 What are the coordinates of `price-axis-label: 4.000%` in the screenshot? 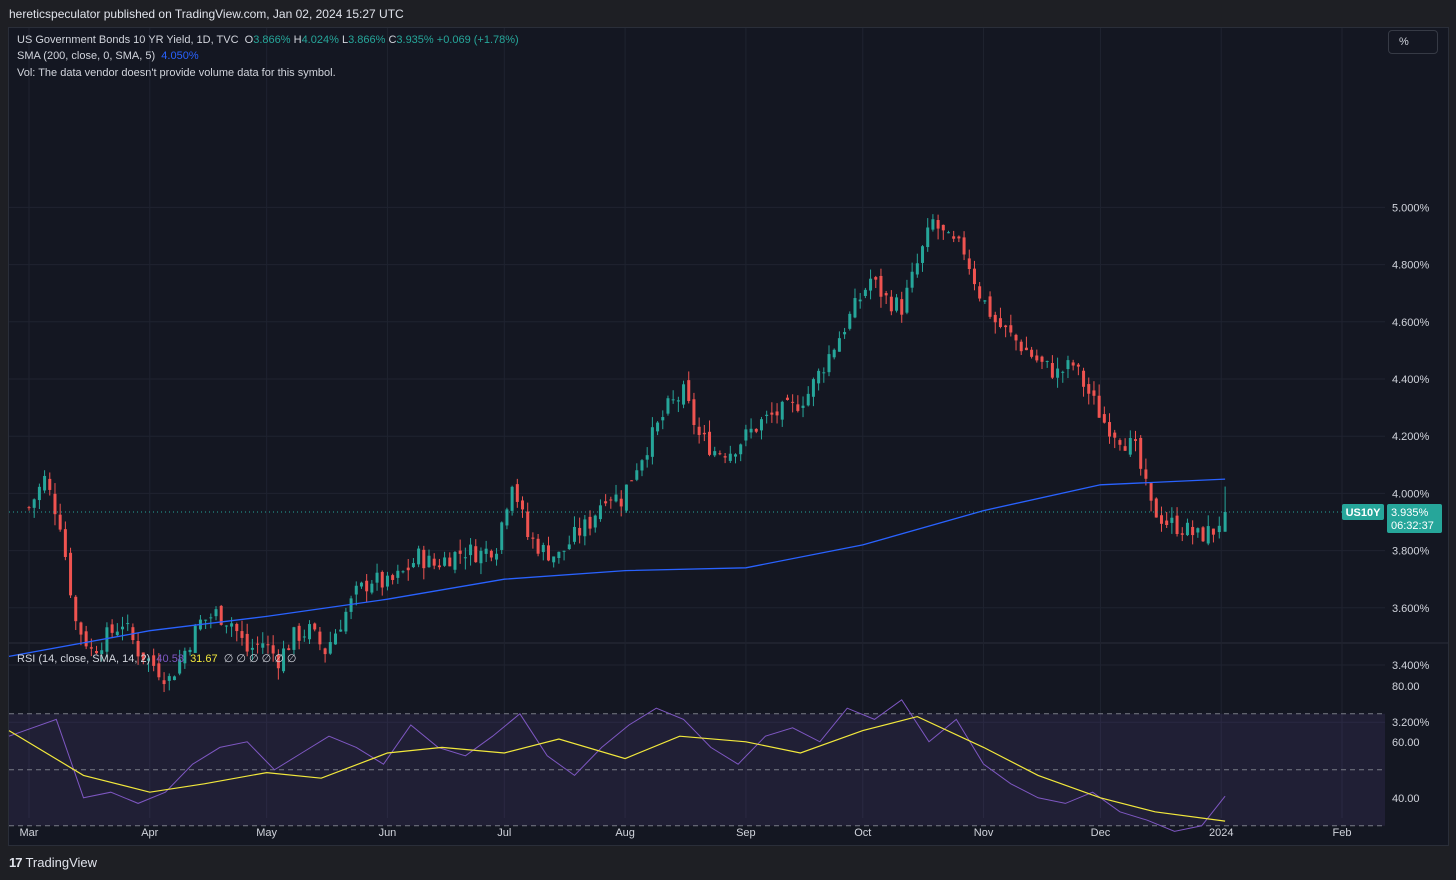 It's located at (1411, 494).